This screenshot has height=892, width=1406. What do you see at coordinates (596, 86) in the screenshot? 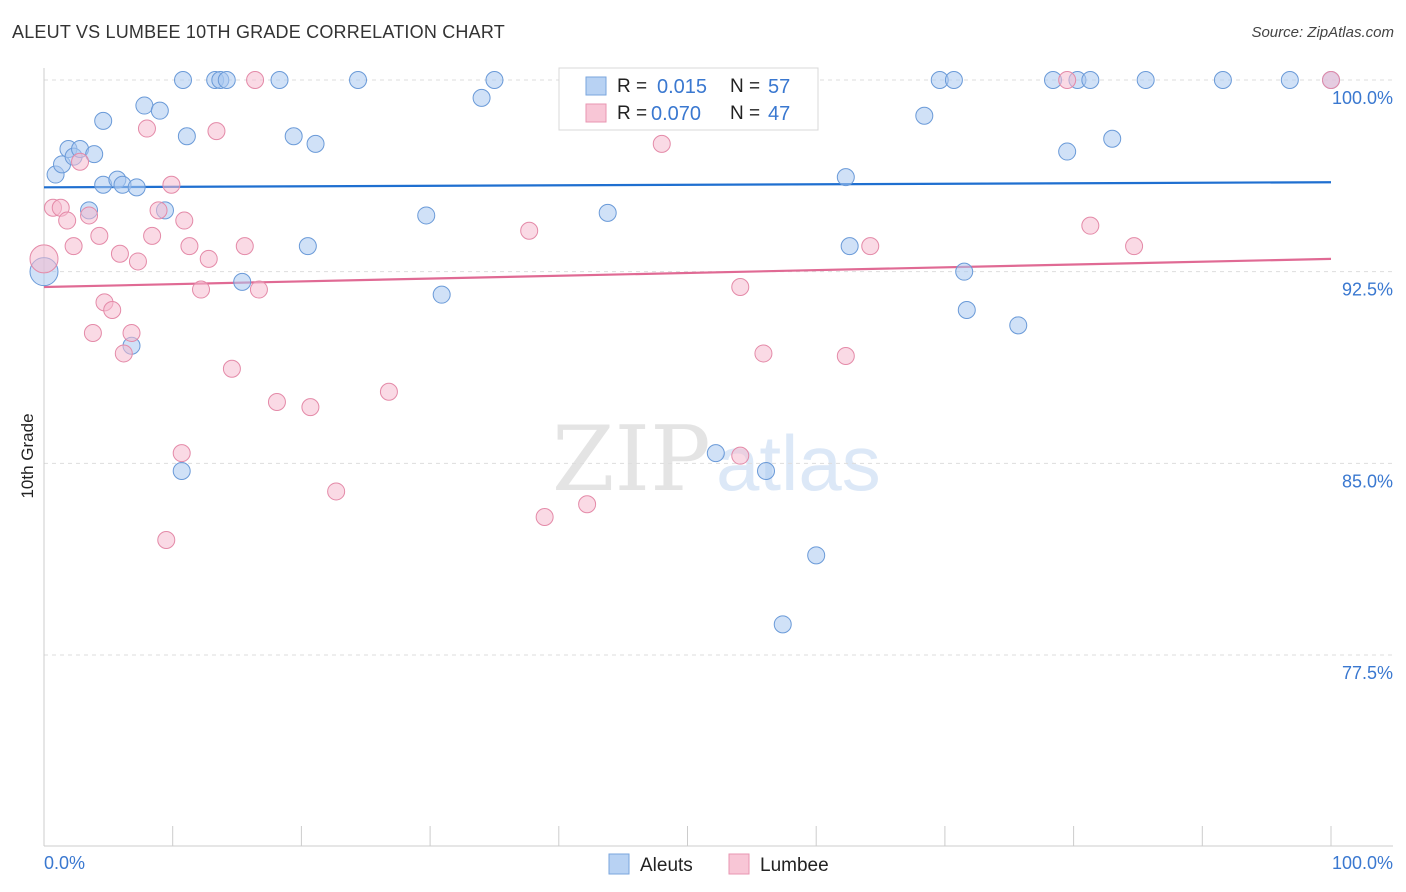
I see `legend-swatch-aleut` at bounding box center [596, 86].